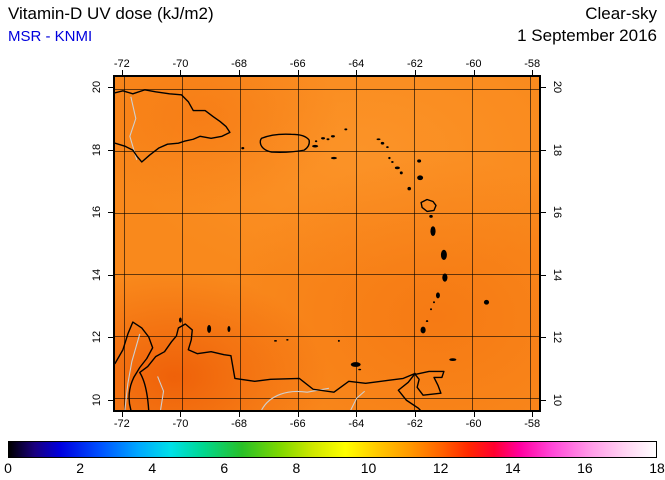 The height and width of the screenshot is (480, 665). What do you see at coordinates (338, 340) in the screenshot?
I see `blanquilla-island` at bounding box center [338, 340].